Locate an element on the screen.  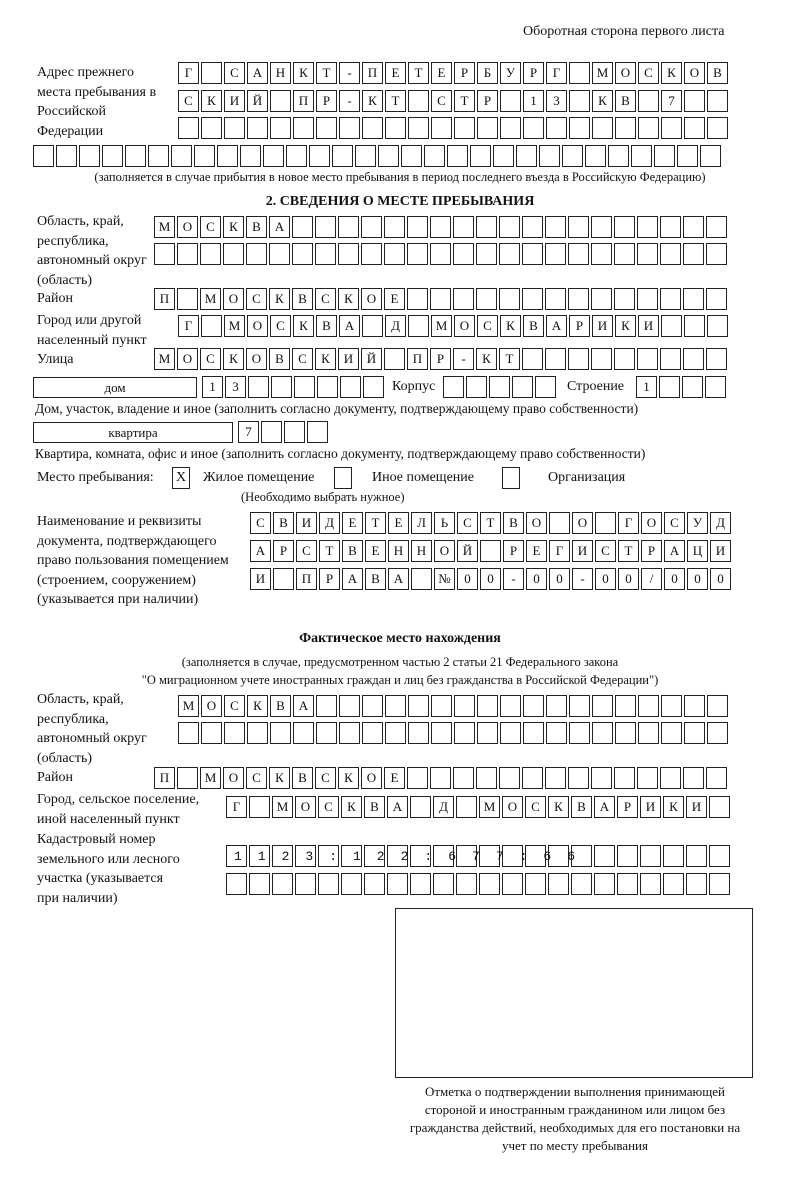
char-cell: У is located at coordinates (697, 523).